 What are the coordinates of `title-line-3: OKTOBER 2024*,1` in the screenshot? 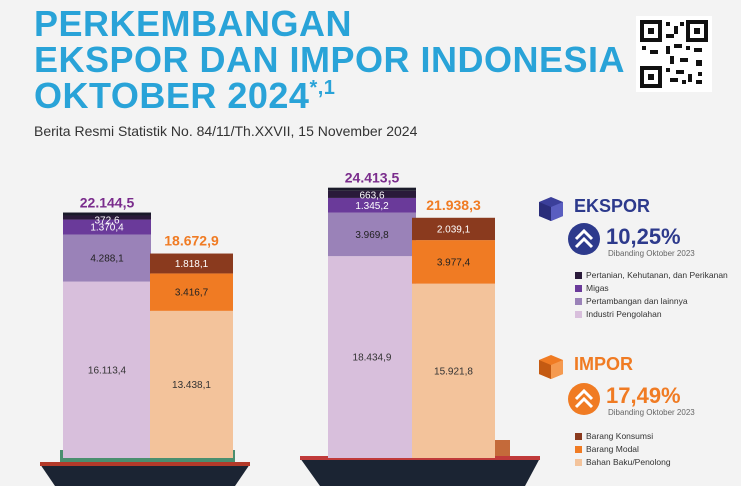 It's located at (185, 95).